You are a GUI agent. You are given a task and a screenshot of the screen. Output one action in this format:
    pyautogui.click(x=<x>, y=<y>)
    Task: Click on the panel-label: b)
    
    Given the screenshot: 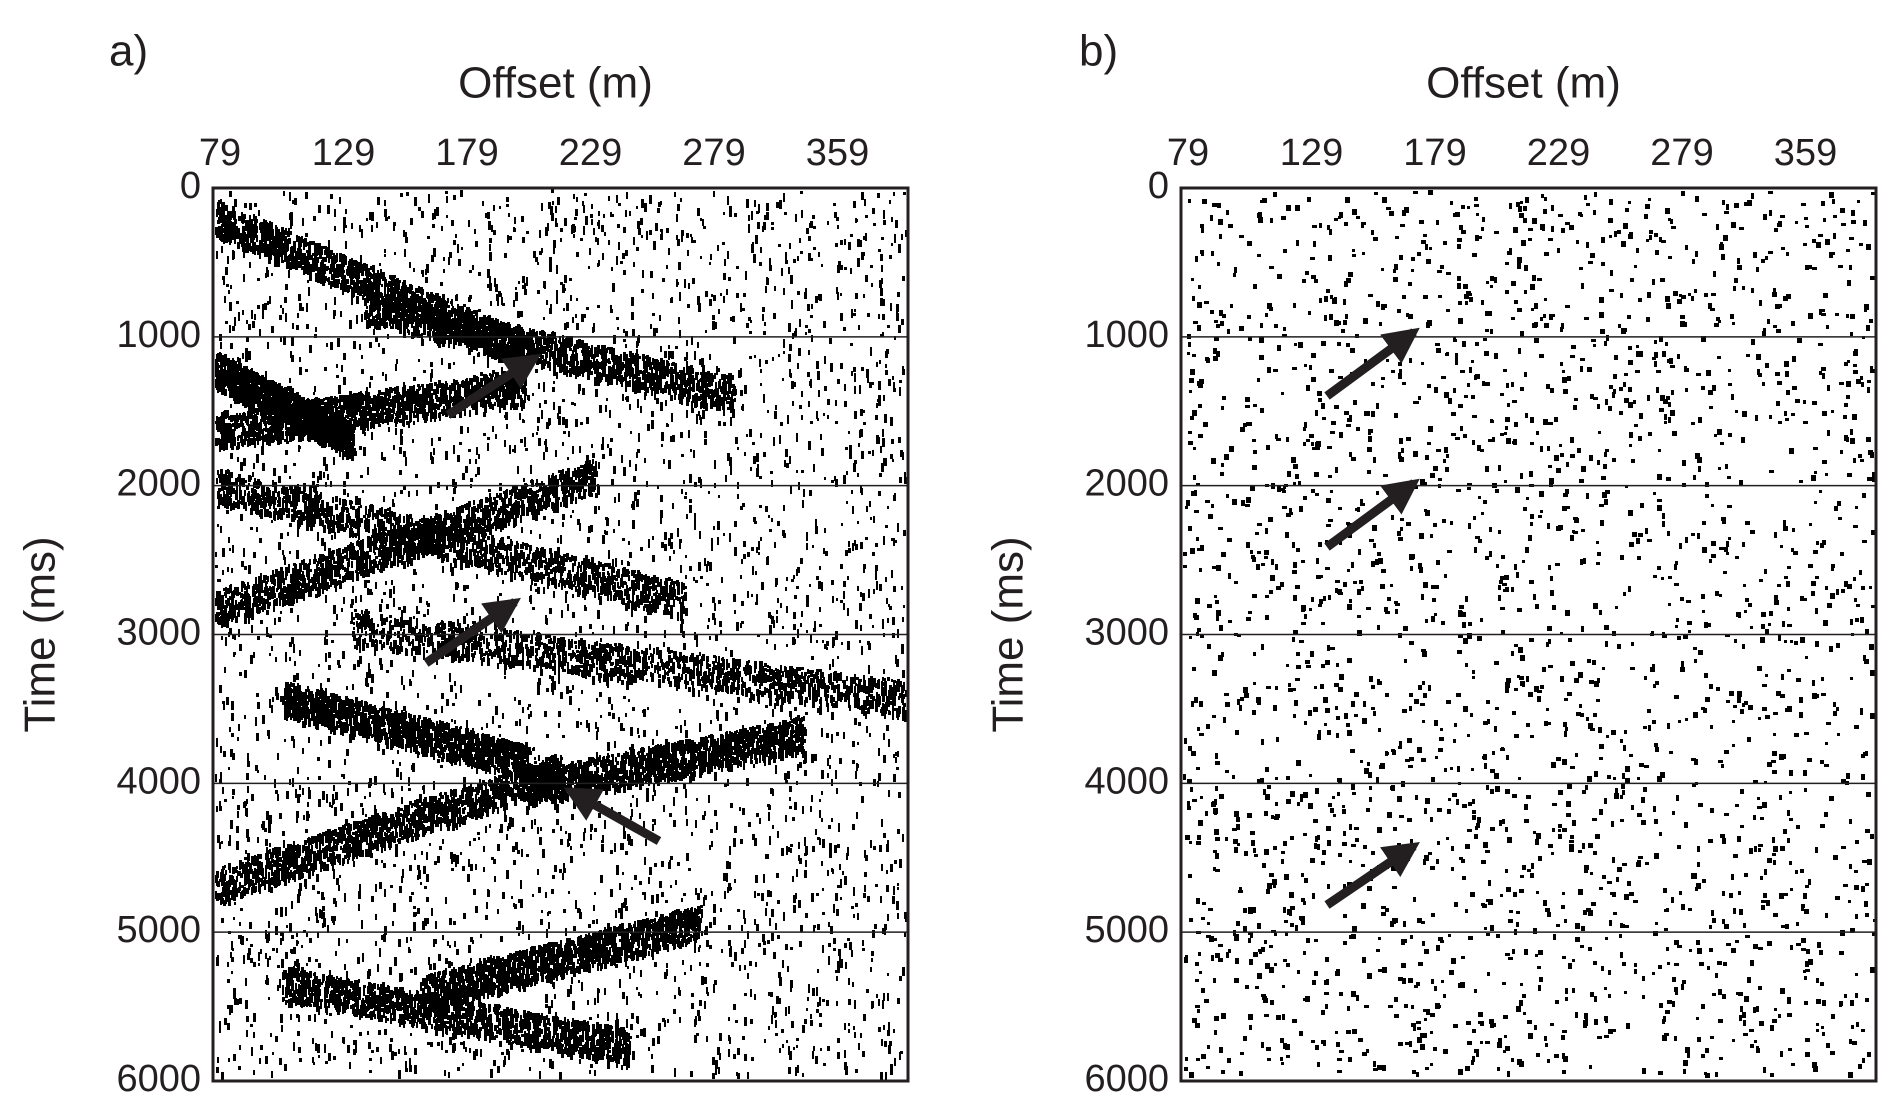 What is the action you would take?
    pyautogui.click(x=1098, y=51)
    